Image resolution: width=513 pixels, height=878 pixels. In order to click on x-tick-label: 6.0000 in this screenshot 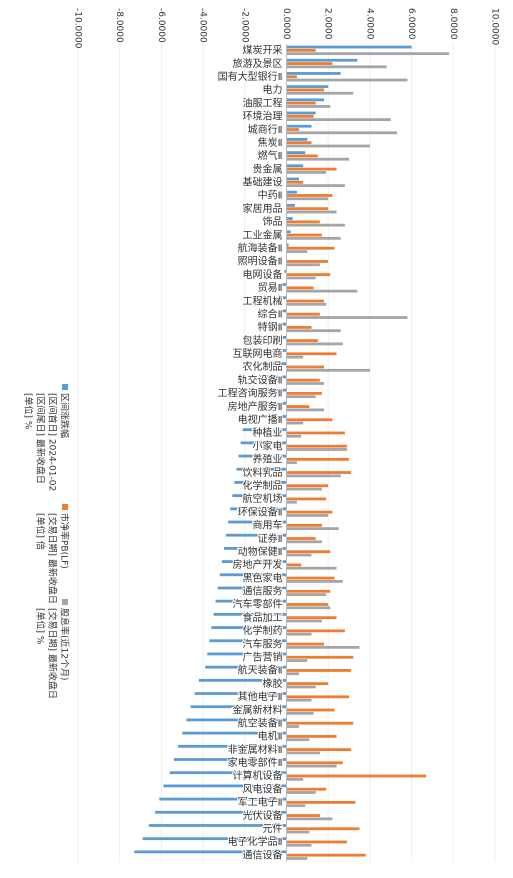, I will do `click(411, 24)`.